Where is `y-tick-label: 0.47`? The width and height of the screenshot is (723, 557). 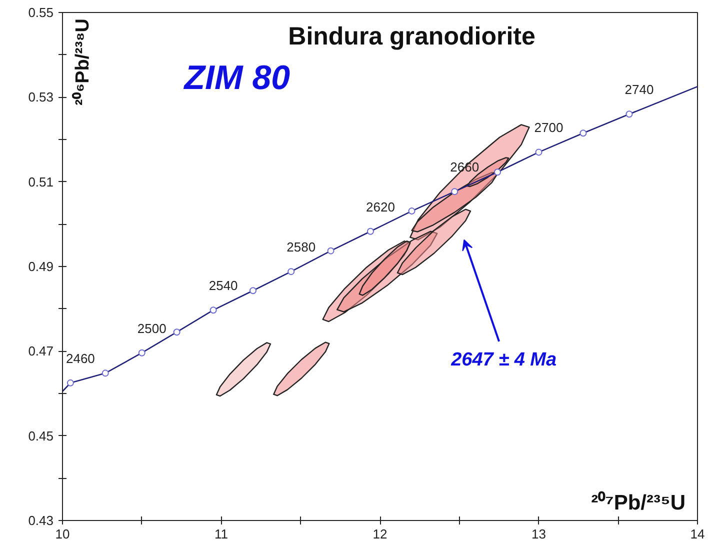
y-tick-label: 0.47 is located at coordinates (41, 351).